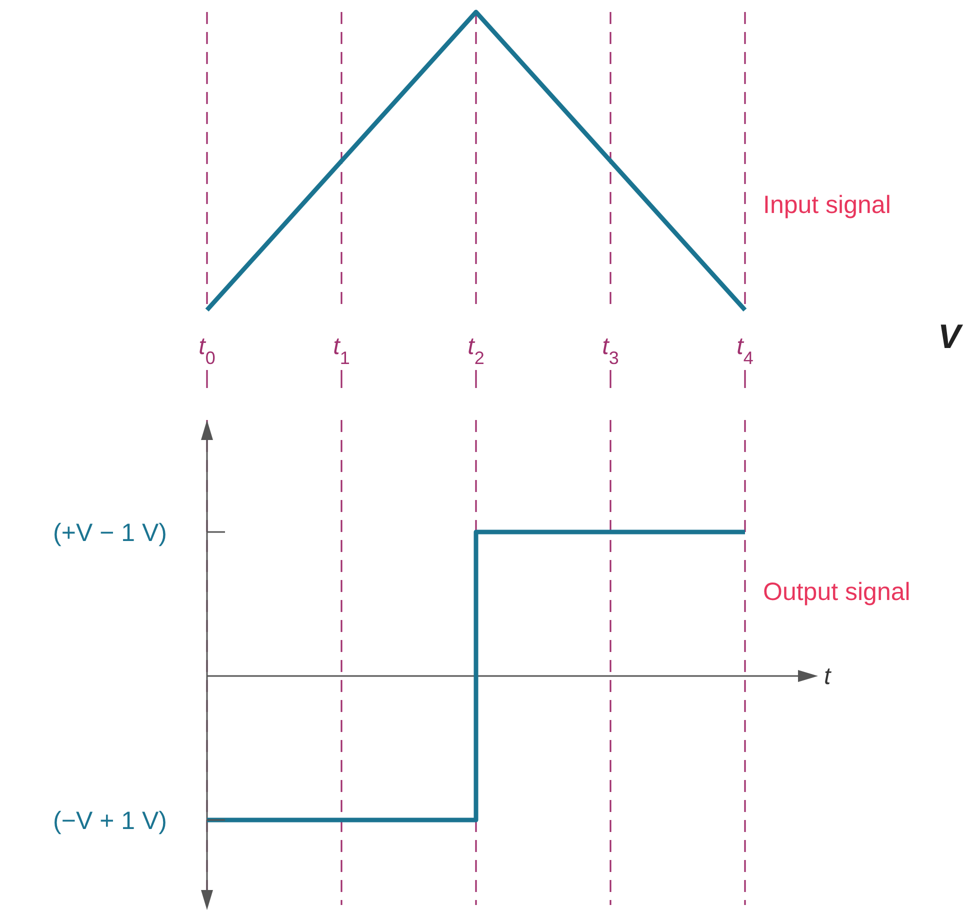 The width and height of the screenshot is (976, 910). Describe the element at coordinates (836, 592) in the screenshot. I see `annotation: Output signal` at that location.